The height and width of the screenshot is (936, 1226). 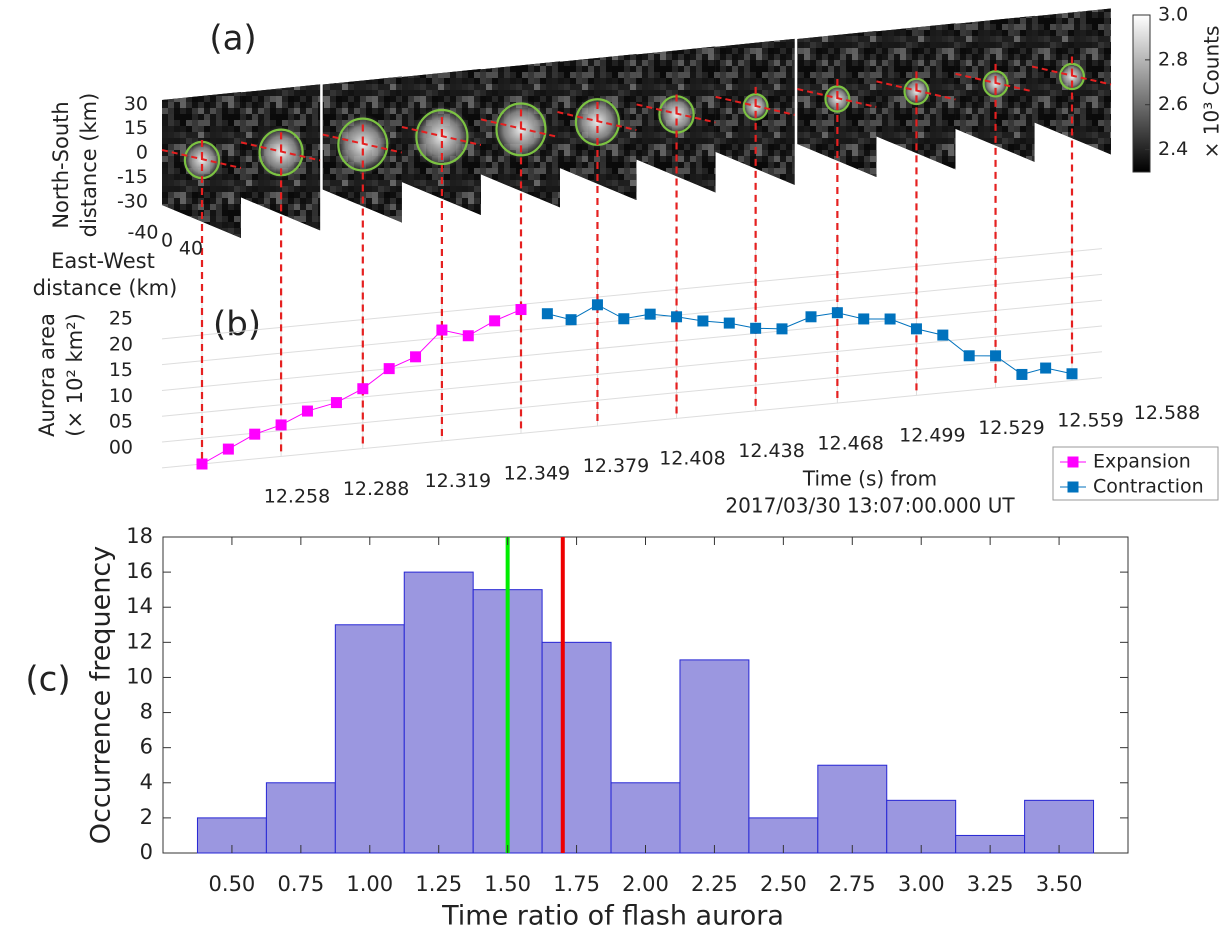 I want to click on legend-box, so click(x=1135, y=473).